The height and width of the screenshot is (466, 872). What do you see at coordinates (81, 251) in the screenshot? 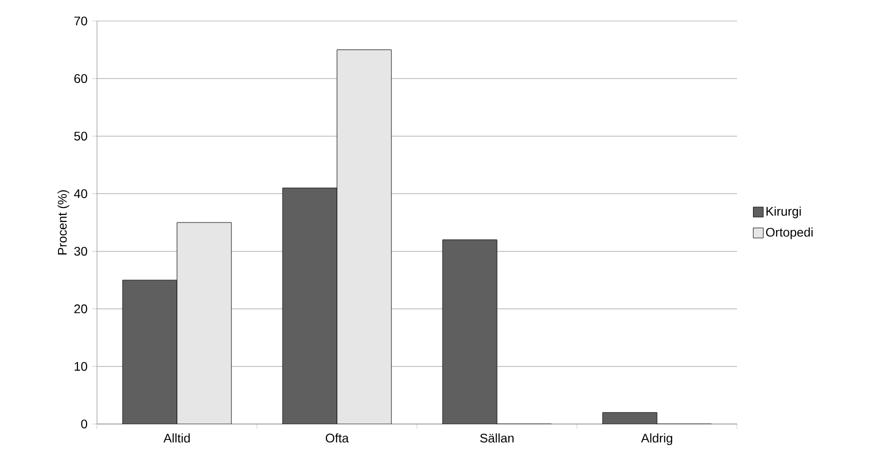
I see `y-tick-label: 30` at bounding box center [81, 251].